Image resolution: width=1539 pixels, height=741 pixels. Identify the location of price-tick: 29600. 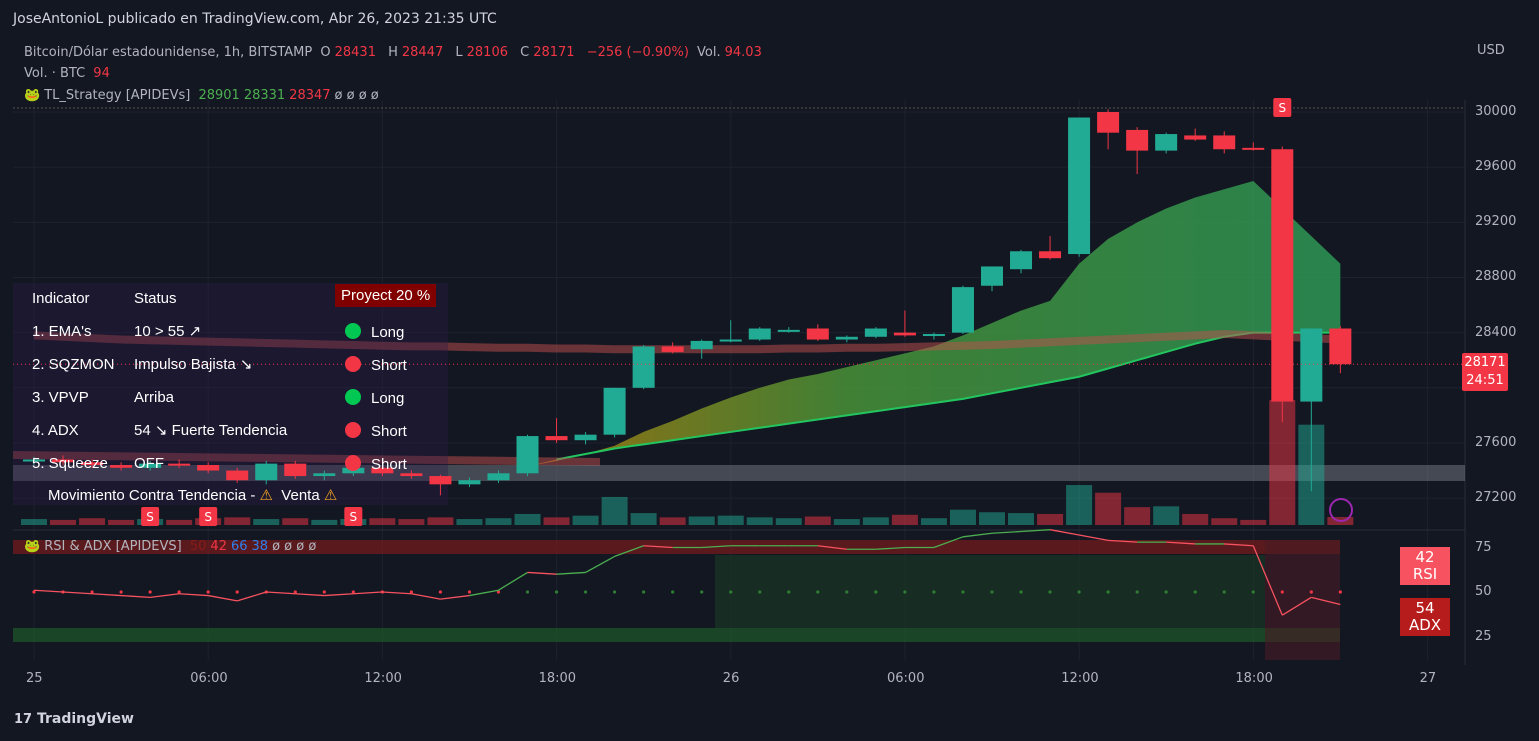
(1496, 167).